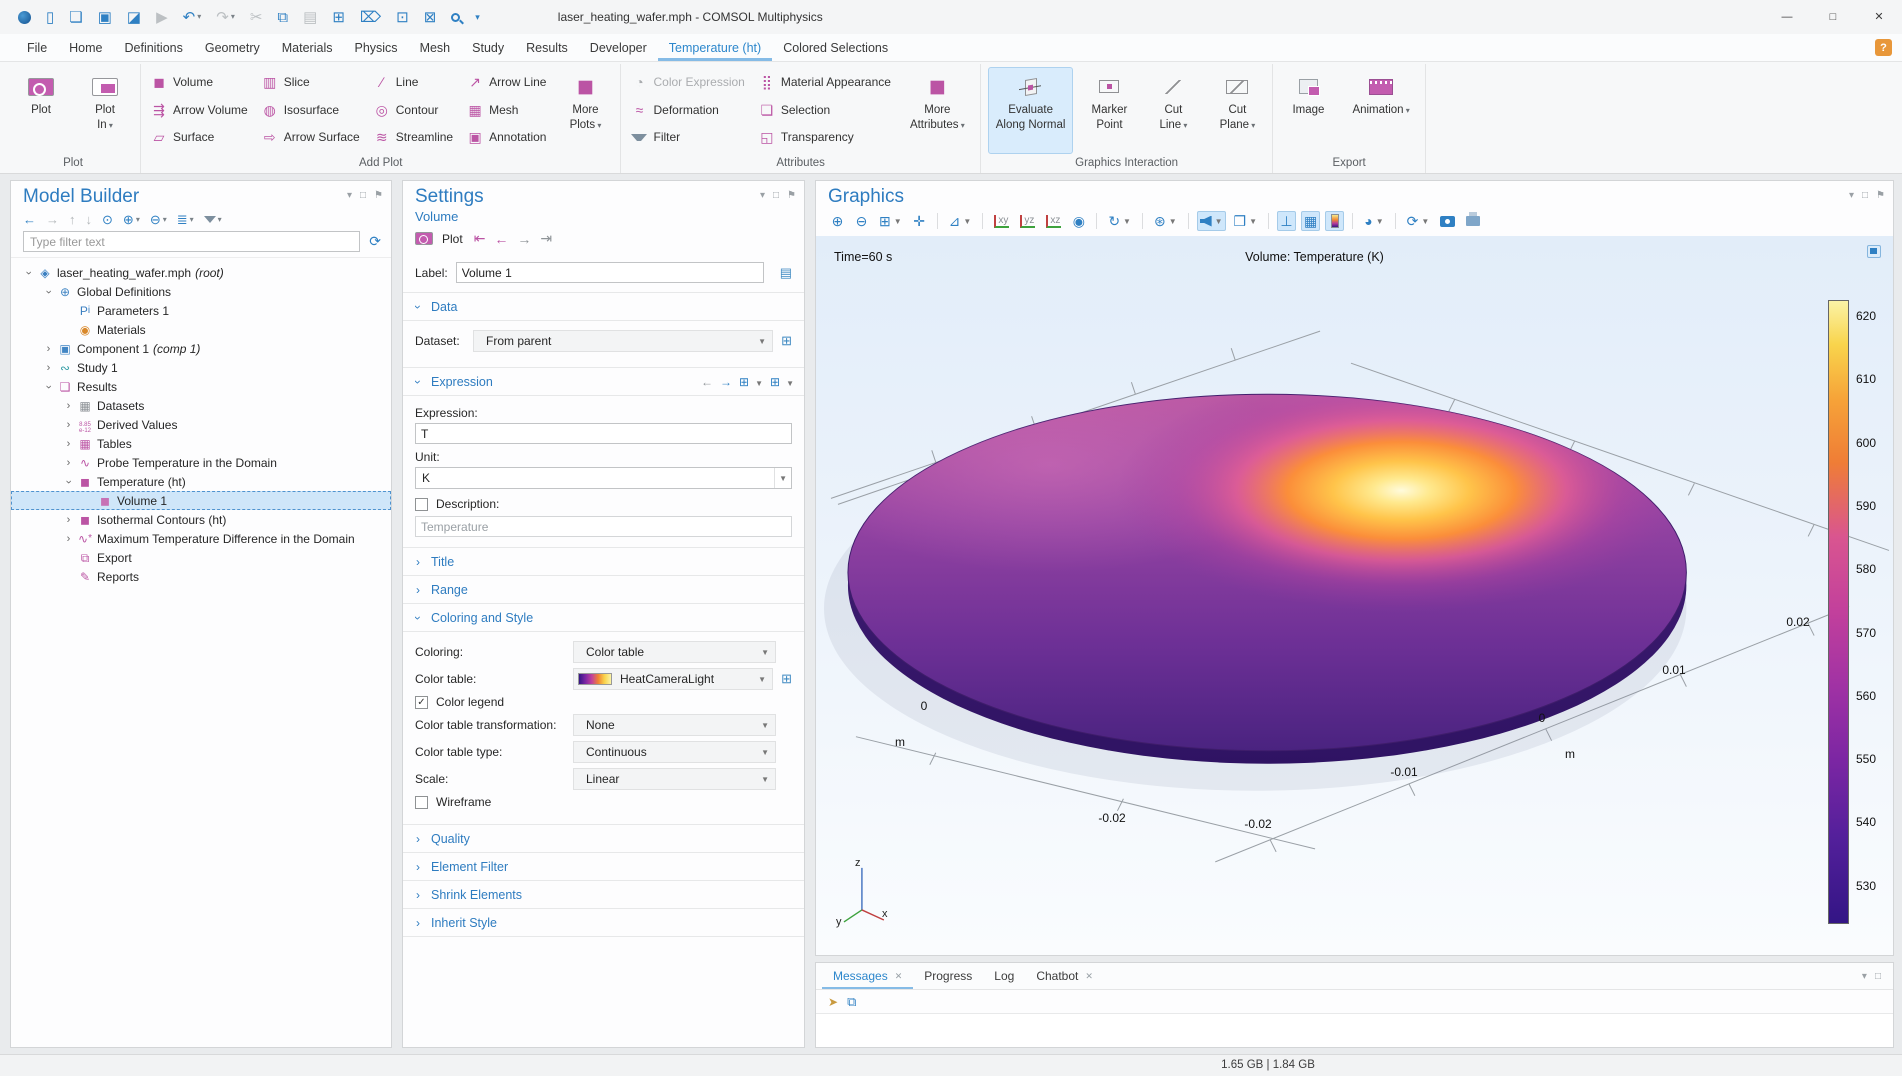 This screenshot has height=1076, width=1902. What do you see at coordinates (1053, 221) in the screenshot?
I see `view-xz-button: xz` at bounding box center [1053, 221].